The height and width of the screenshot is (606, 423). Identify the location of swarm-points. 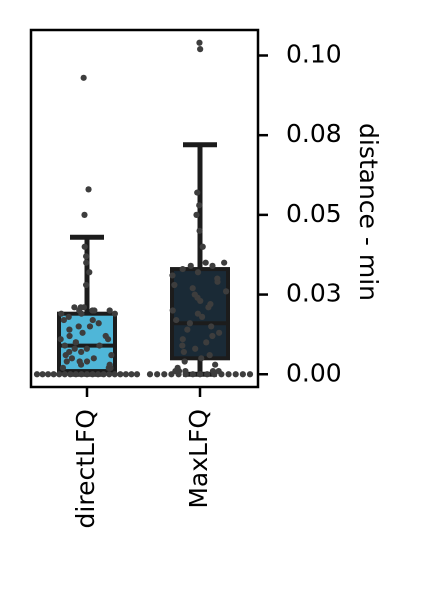
(87, 226).